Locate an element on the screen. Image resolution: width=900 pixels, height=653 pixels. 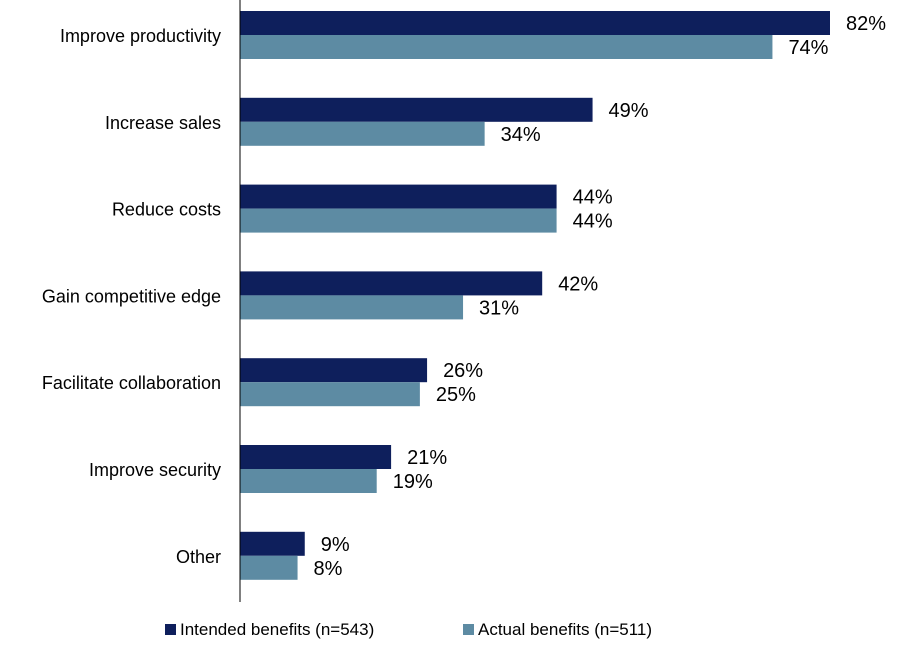
value-label-actual-facilitate-collaboration: 25% is located at coordinates (456, 395).